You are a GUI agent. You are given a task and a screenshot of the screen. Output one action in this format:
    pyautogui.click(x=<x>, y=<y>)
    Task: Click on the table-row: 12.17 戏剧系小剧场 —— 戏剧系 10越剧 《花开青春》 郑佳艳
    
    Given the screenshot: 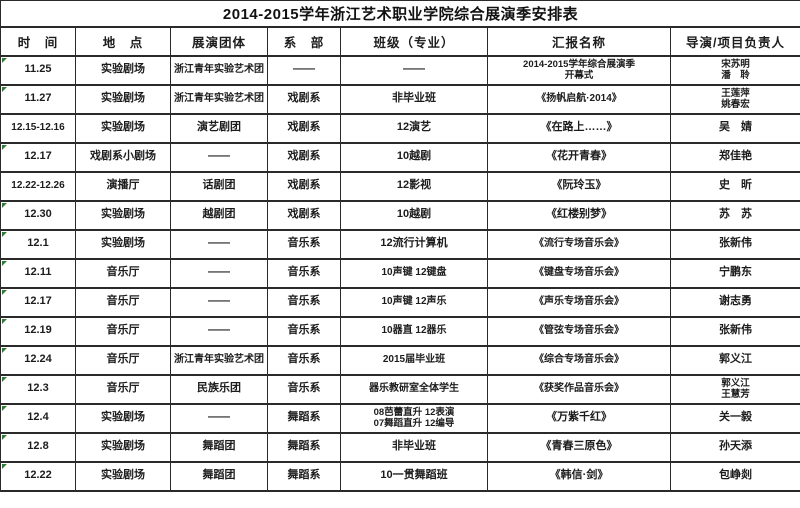 What is the action you would take?
    pyautogui.click(x=400, y=157)
    